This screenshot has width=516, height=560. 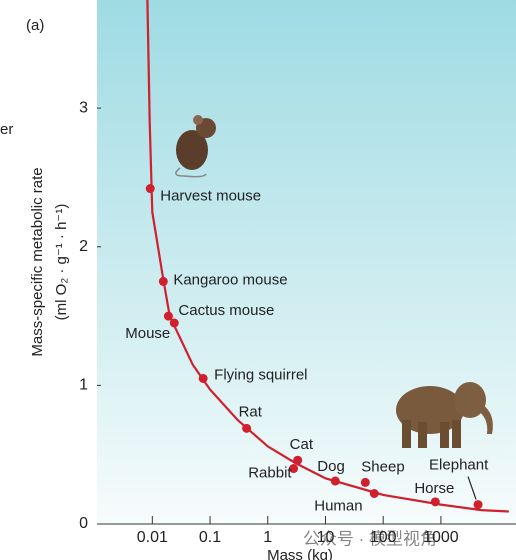 What do you see at coordinates (210, 537) in the screenshot?
I see `x-tick-label: 0.1` at bounding box center [210, 537].